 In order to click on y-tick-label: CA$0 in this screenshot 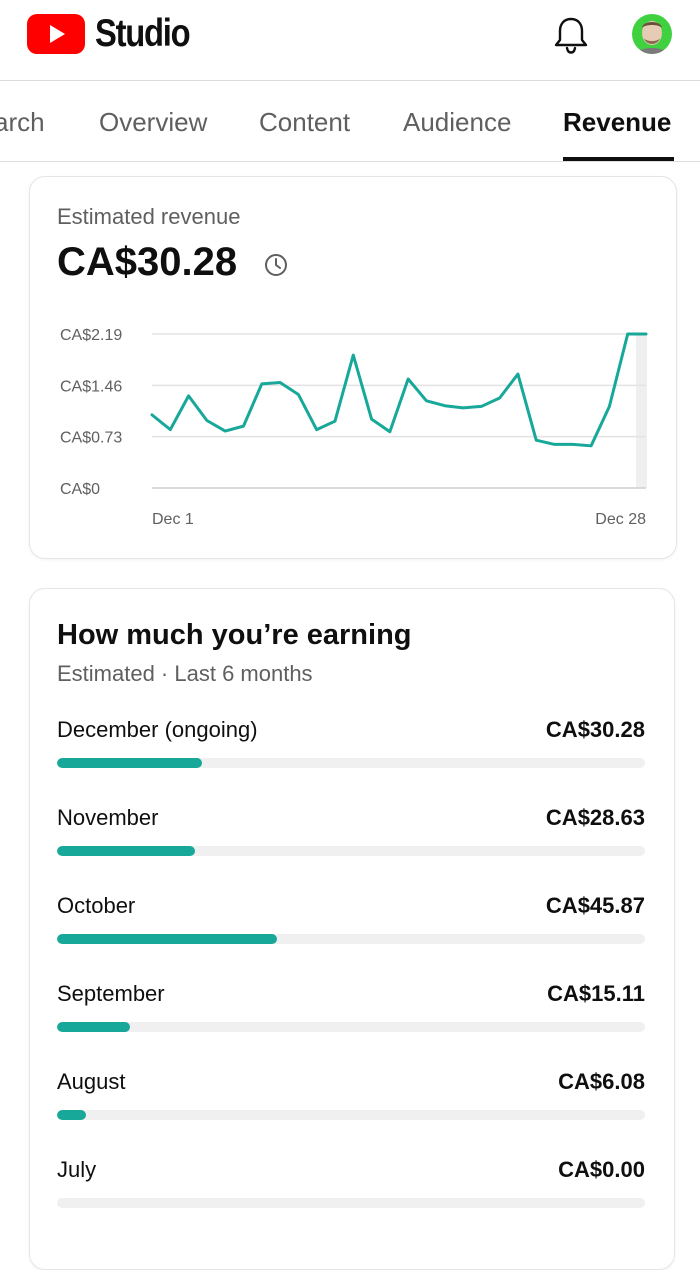, I will do `click(80, 489)`.